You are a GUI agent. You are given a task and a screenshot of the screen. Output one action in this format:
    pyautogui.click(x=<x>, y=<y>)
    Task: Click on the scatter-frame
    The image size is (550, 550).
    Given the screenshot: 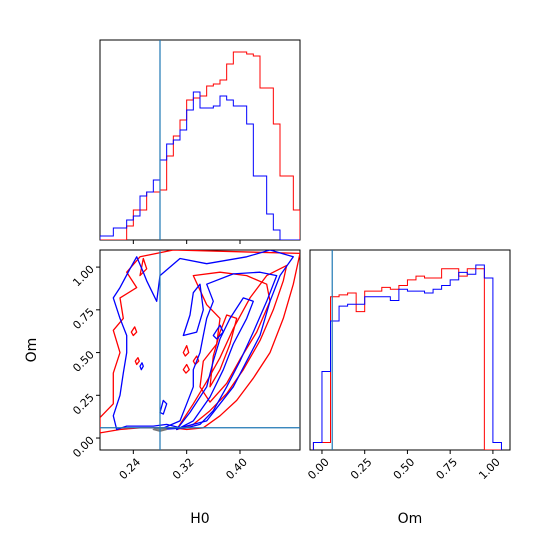 What is the action you would take?
    pyautogui.click(x=200, y=350)
    